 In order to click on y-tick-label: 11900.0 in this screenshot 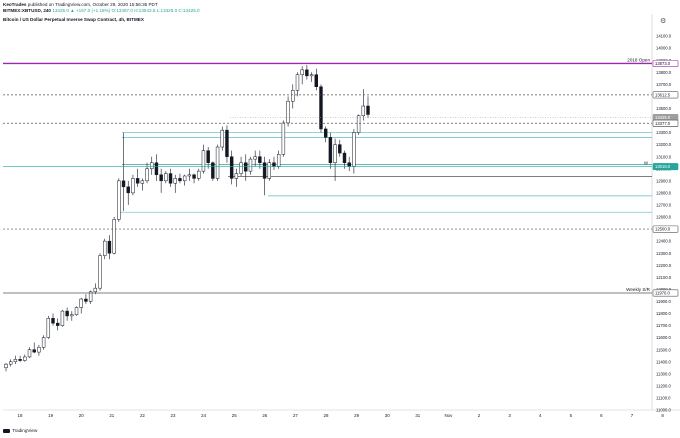, I will do `click(663, 301)`.